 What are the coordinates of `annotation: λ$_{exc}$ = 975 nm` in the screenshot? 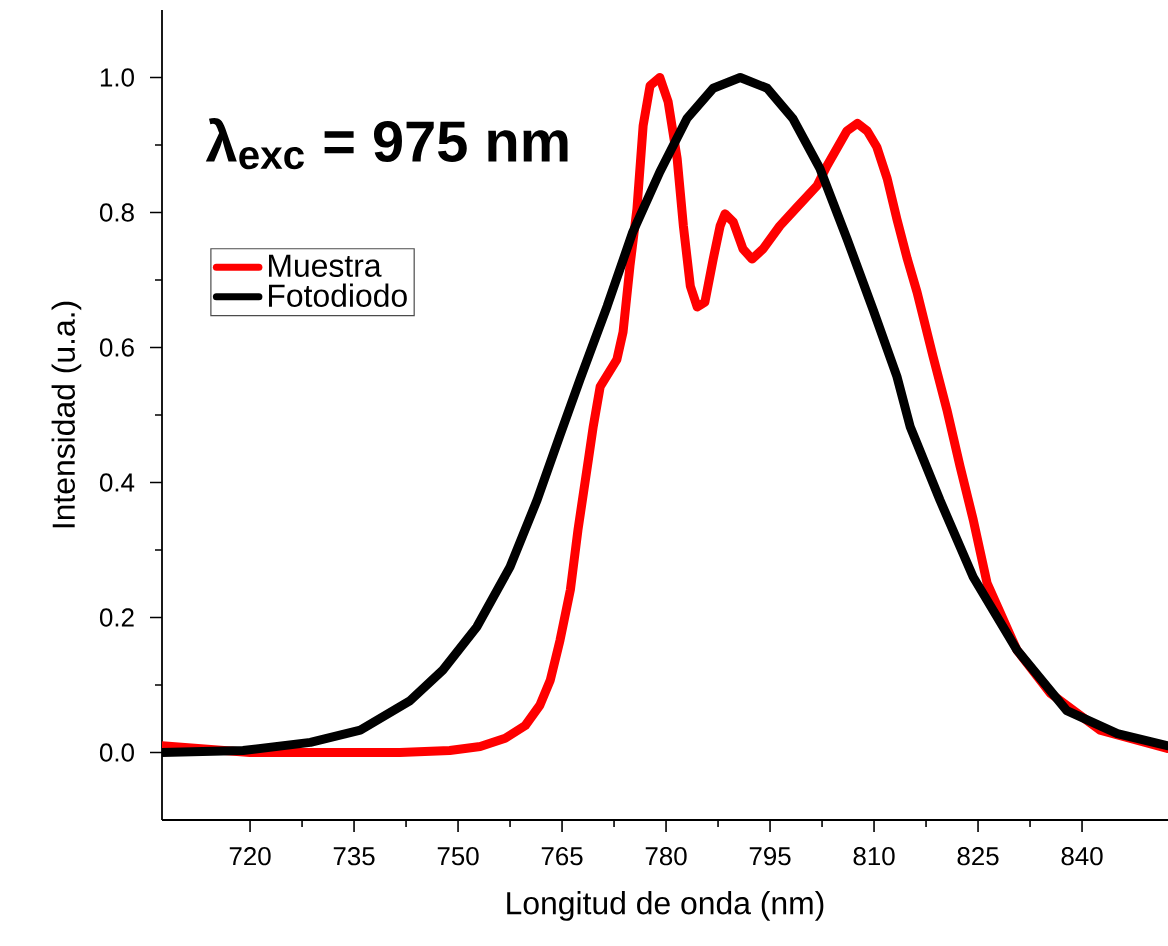 It's located at (386, 144).